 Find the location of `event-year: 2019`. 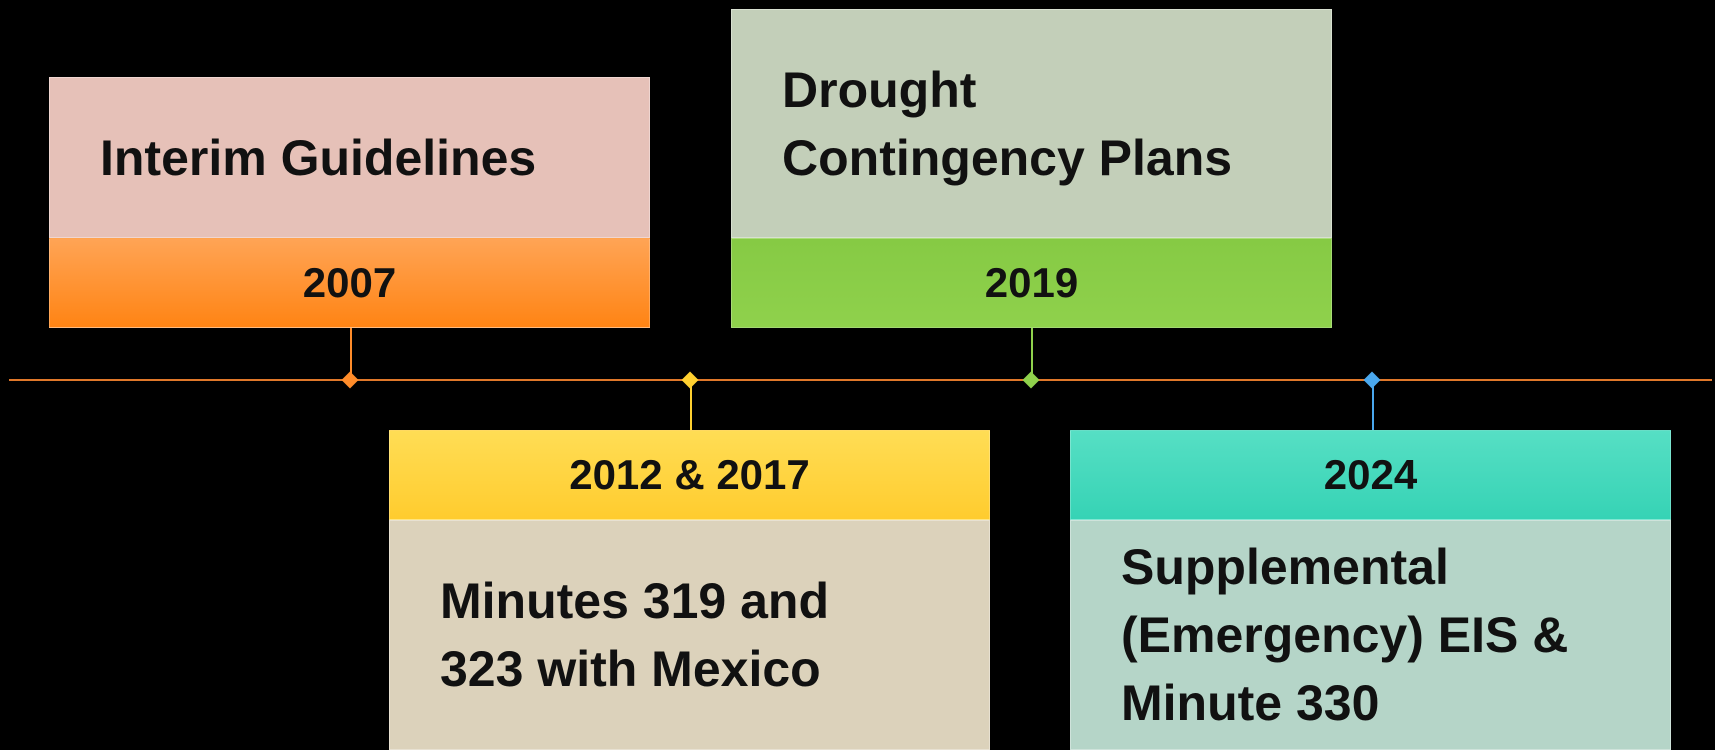

event-year: 2019 is located at coordinates (1031, 283).